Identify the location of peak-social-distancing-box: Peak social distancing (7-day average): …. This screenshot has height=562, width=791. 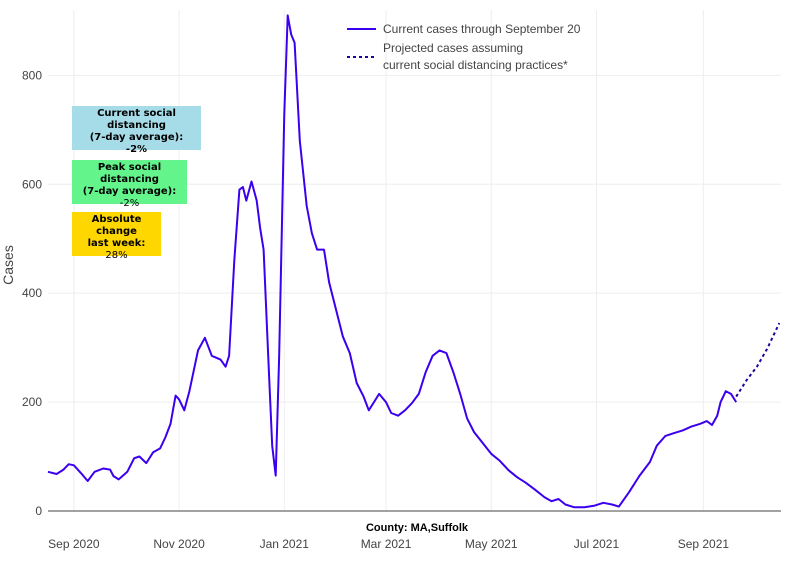
(129, 184).